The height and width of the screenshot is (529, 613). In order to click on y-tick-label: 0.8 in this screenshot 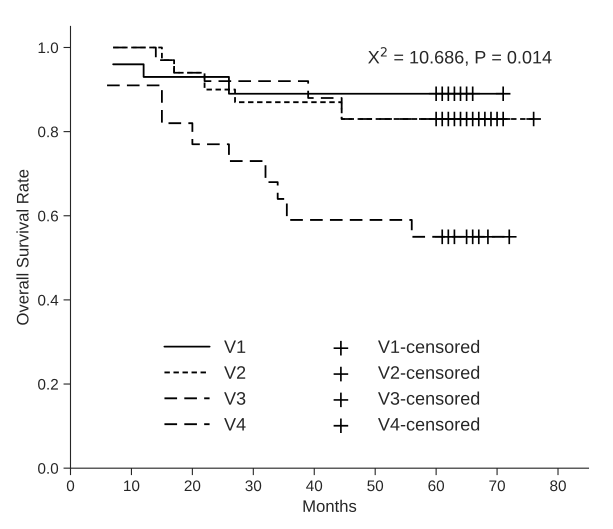, I will do `click(48, 132)`.